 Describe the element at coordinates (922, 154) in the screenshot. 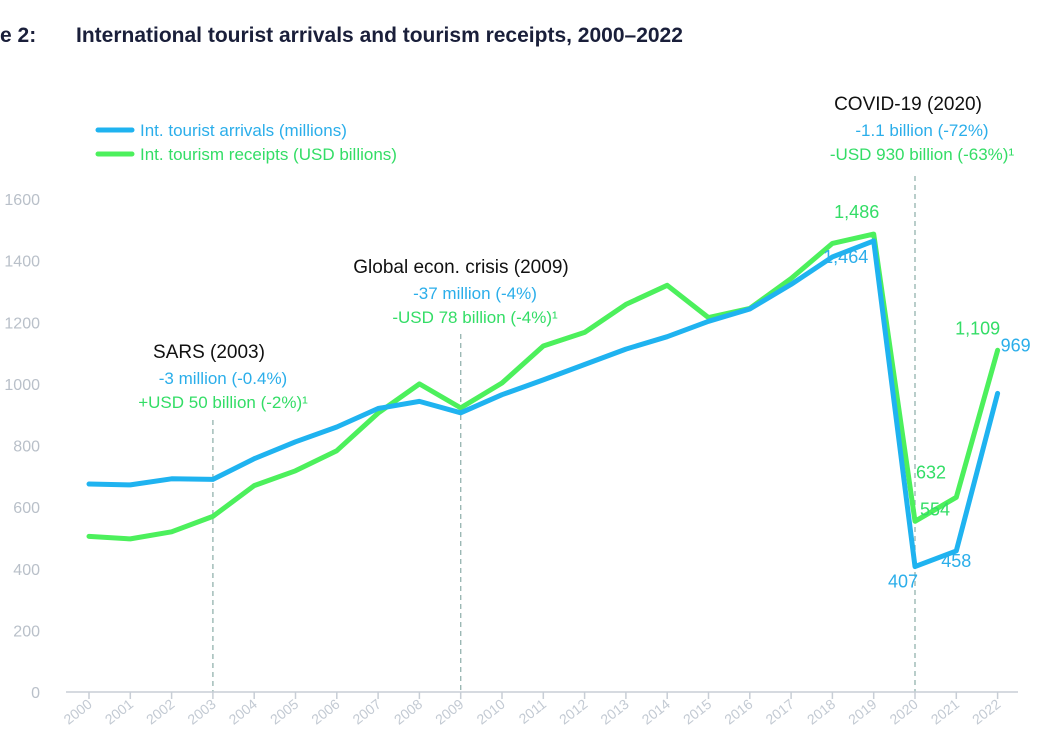

I see `annotation-receipts-2020: -USD 930 billion (-63%)¹` at that location.